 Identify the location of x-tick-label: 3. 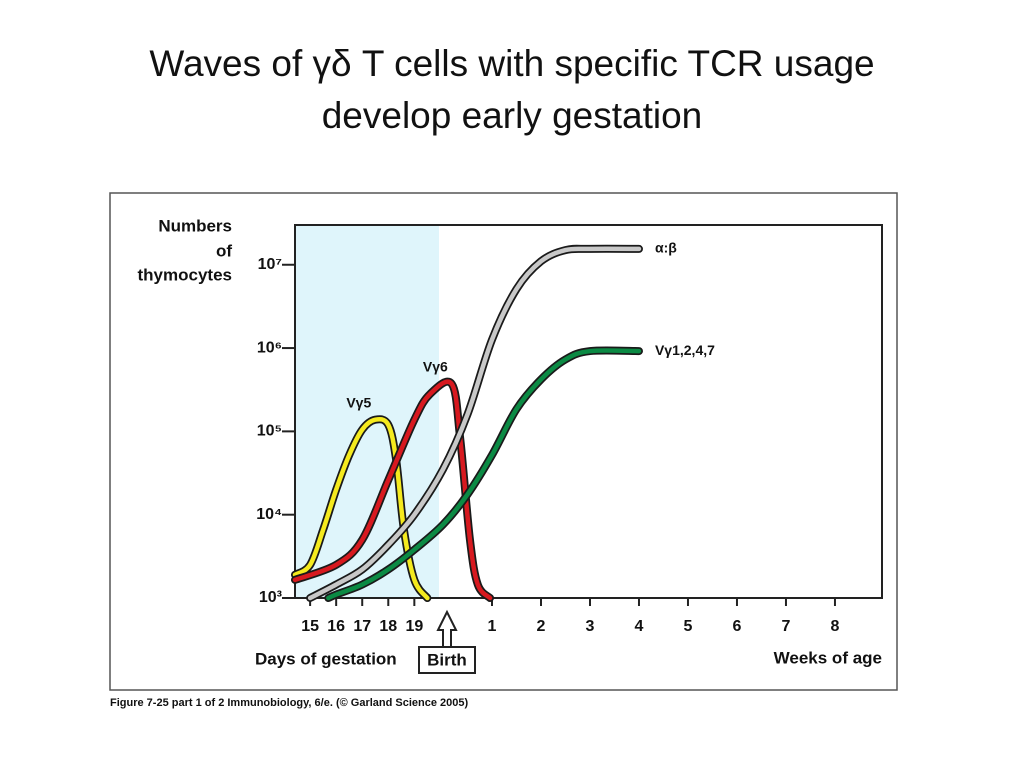
(590, 626).